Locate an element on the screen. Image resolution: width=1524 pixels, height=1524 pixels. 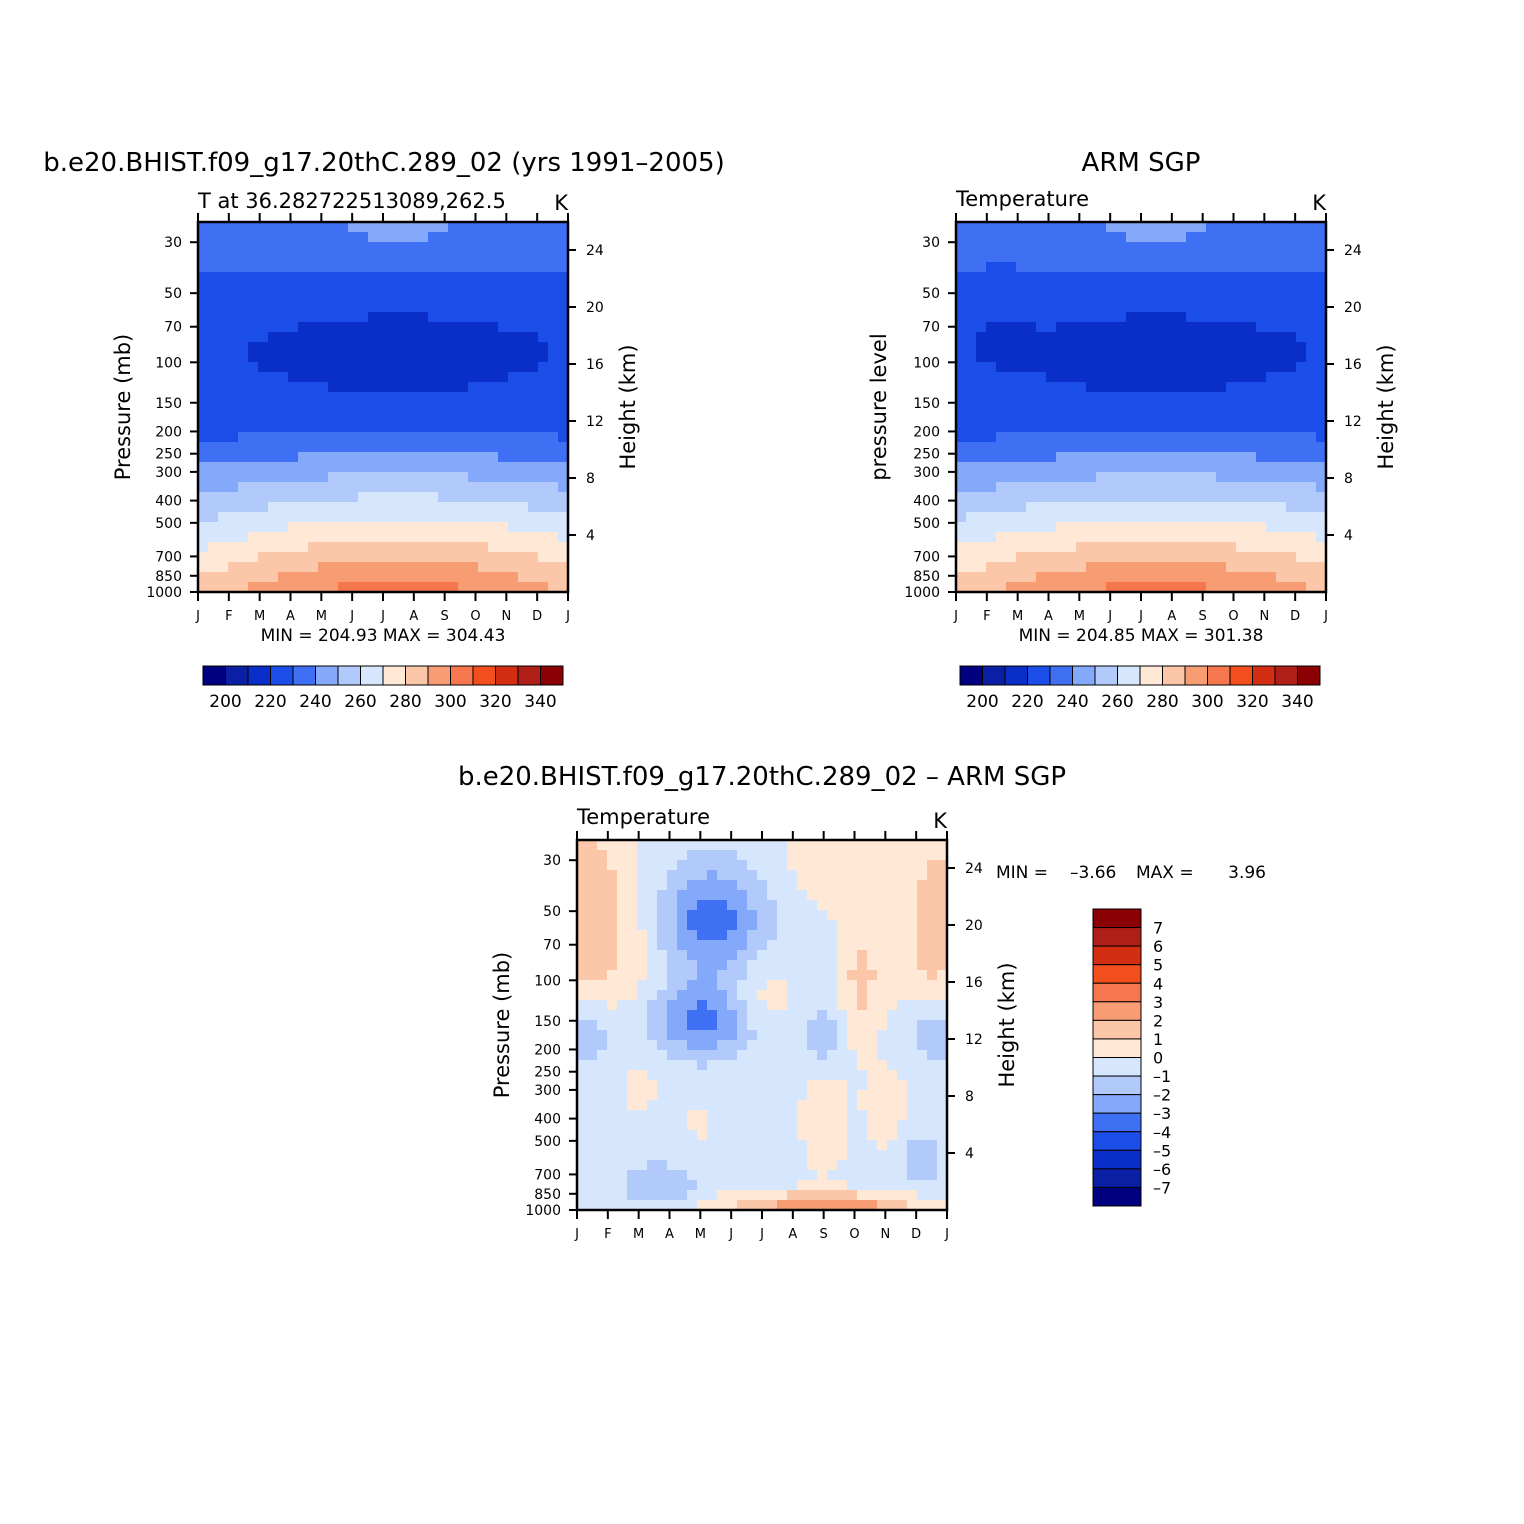
height-tick-label: 12 is located at coordinates (1353, 422).